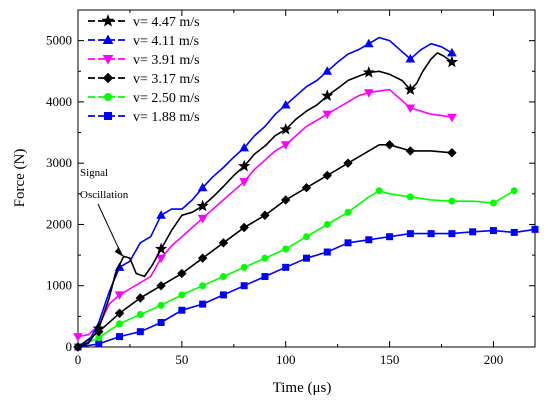 The width and height of the screenshot is (550, 403). I want to click on y-tick-label: 3000, so click(59, 162).